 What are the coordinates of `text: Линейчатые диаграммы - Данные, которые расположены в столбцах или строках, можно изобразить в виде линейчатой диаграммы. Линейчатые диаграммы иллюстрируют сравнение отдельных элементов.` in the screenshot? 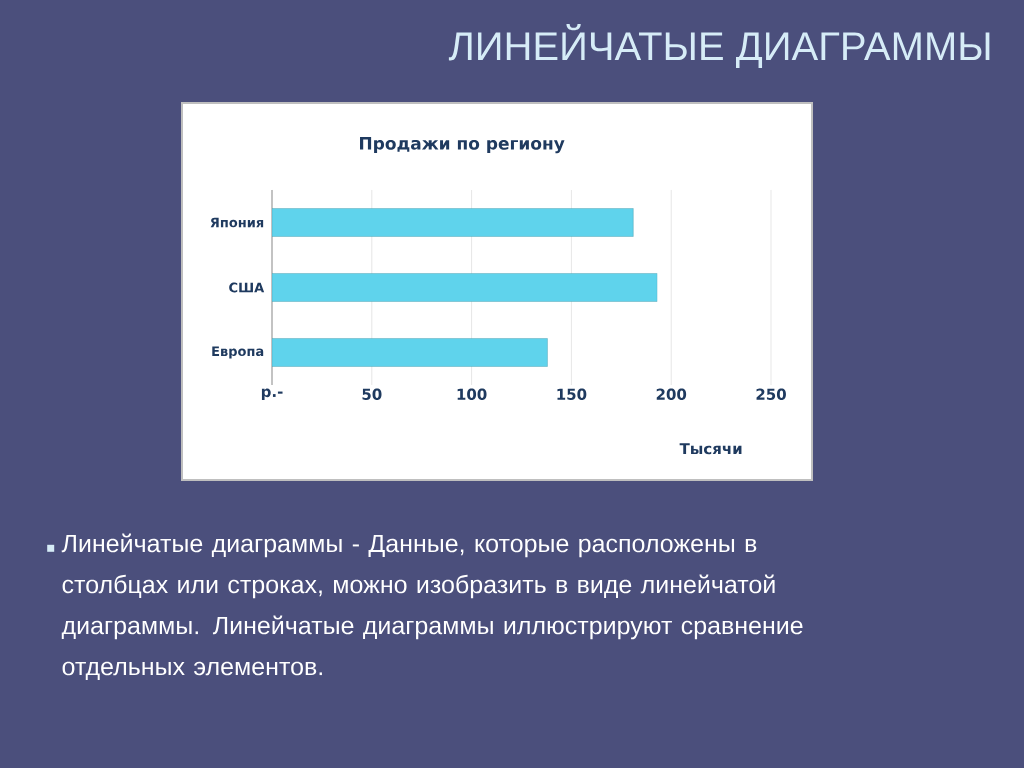 It's located at (432, 607).